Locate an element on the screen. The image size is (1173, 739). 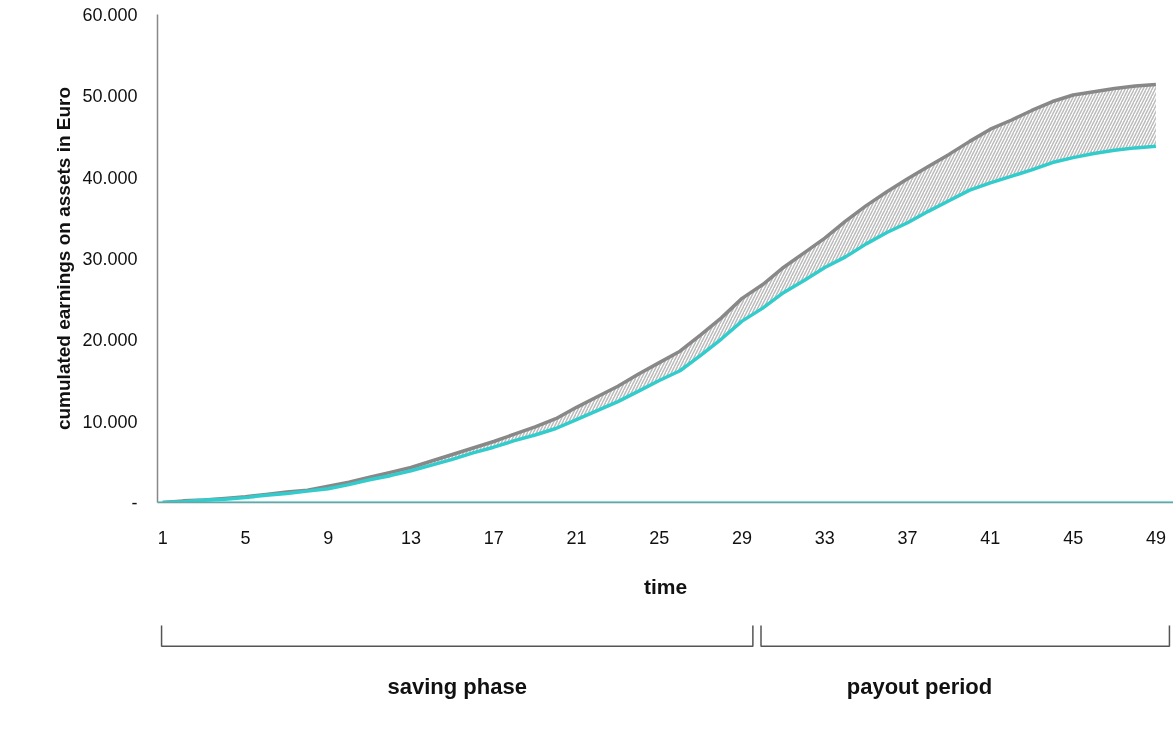
y-tick-label: 40.000 is located at coordinates (110, 177).